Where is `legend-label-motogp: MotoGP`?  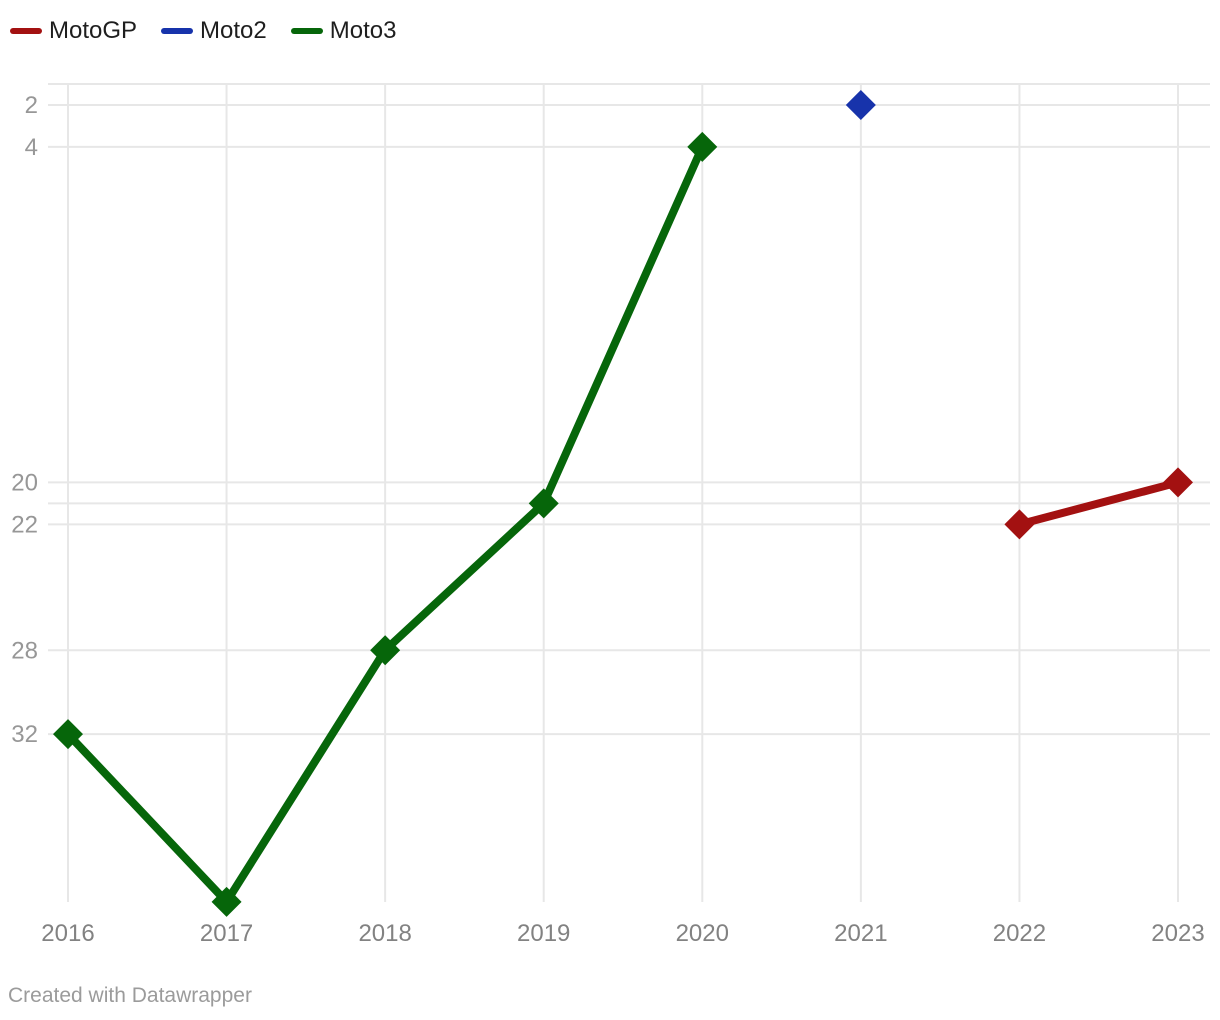
legend-label-motogp: MotoGP is located at coordinates (93, 30).